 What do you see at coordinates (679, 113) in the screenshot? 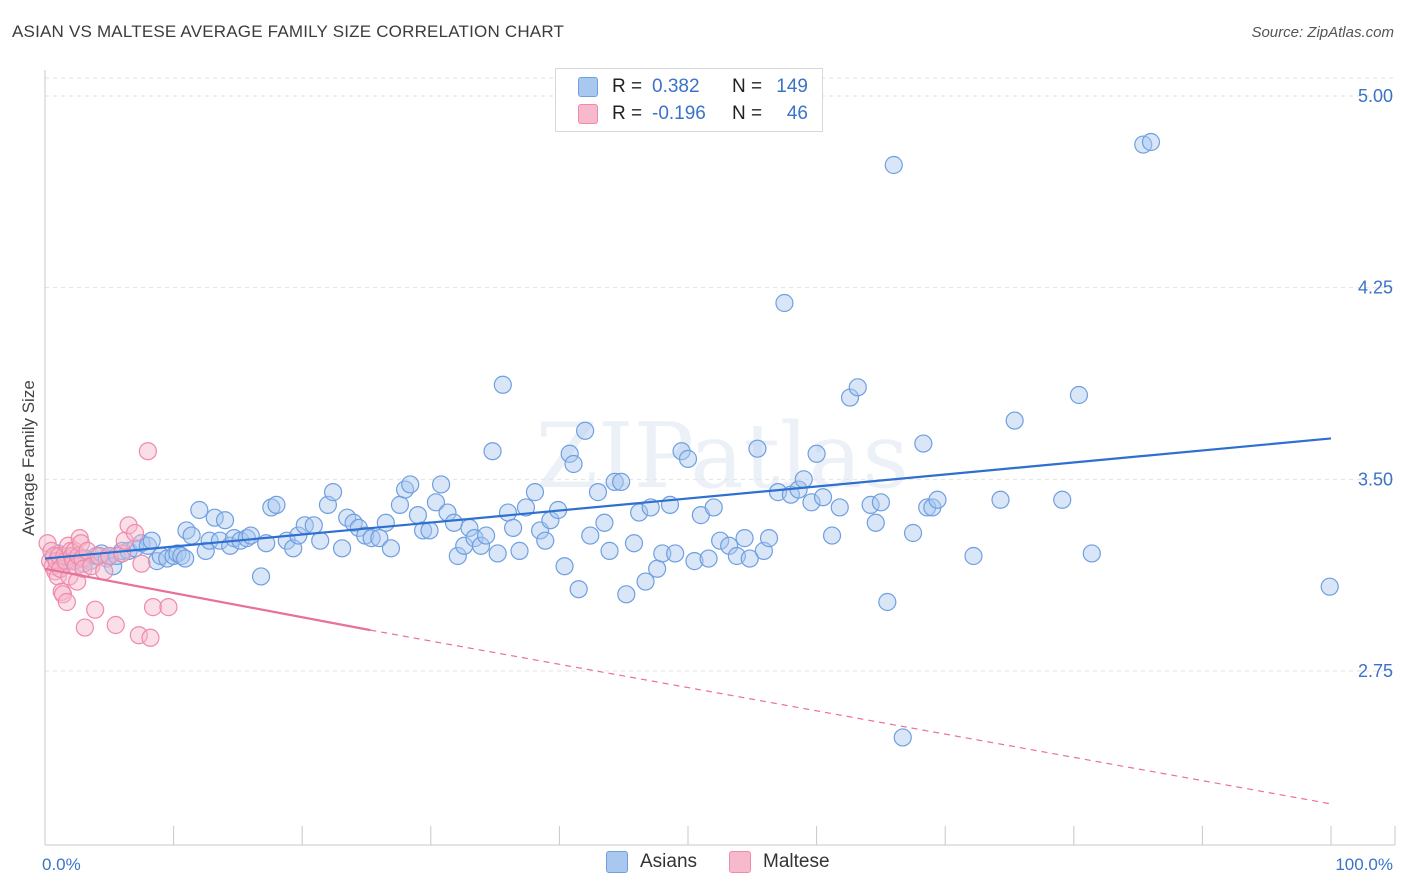
I see `r-value: -0.196` at bounding box center [679, 113].